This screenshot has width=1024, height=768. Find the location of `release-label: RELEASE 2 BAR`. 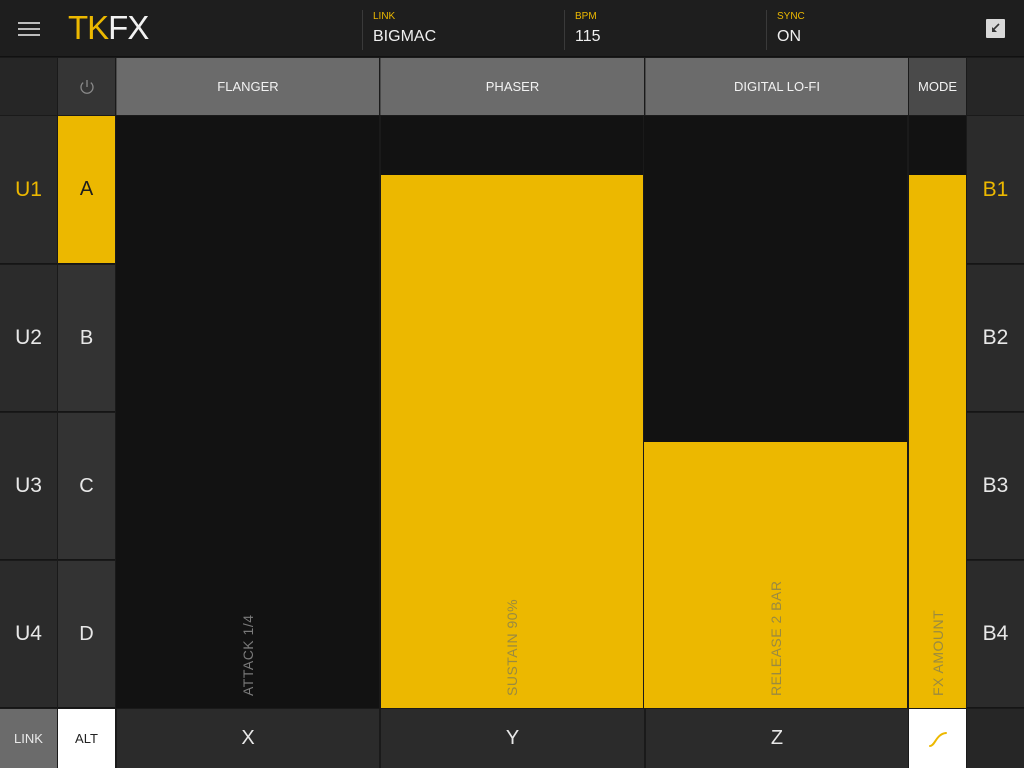

release-label: RELEASE 2 BAR is located at coordinates (775, 638).